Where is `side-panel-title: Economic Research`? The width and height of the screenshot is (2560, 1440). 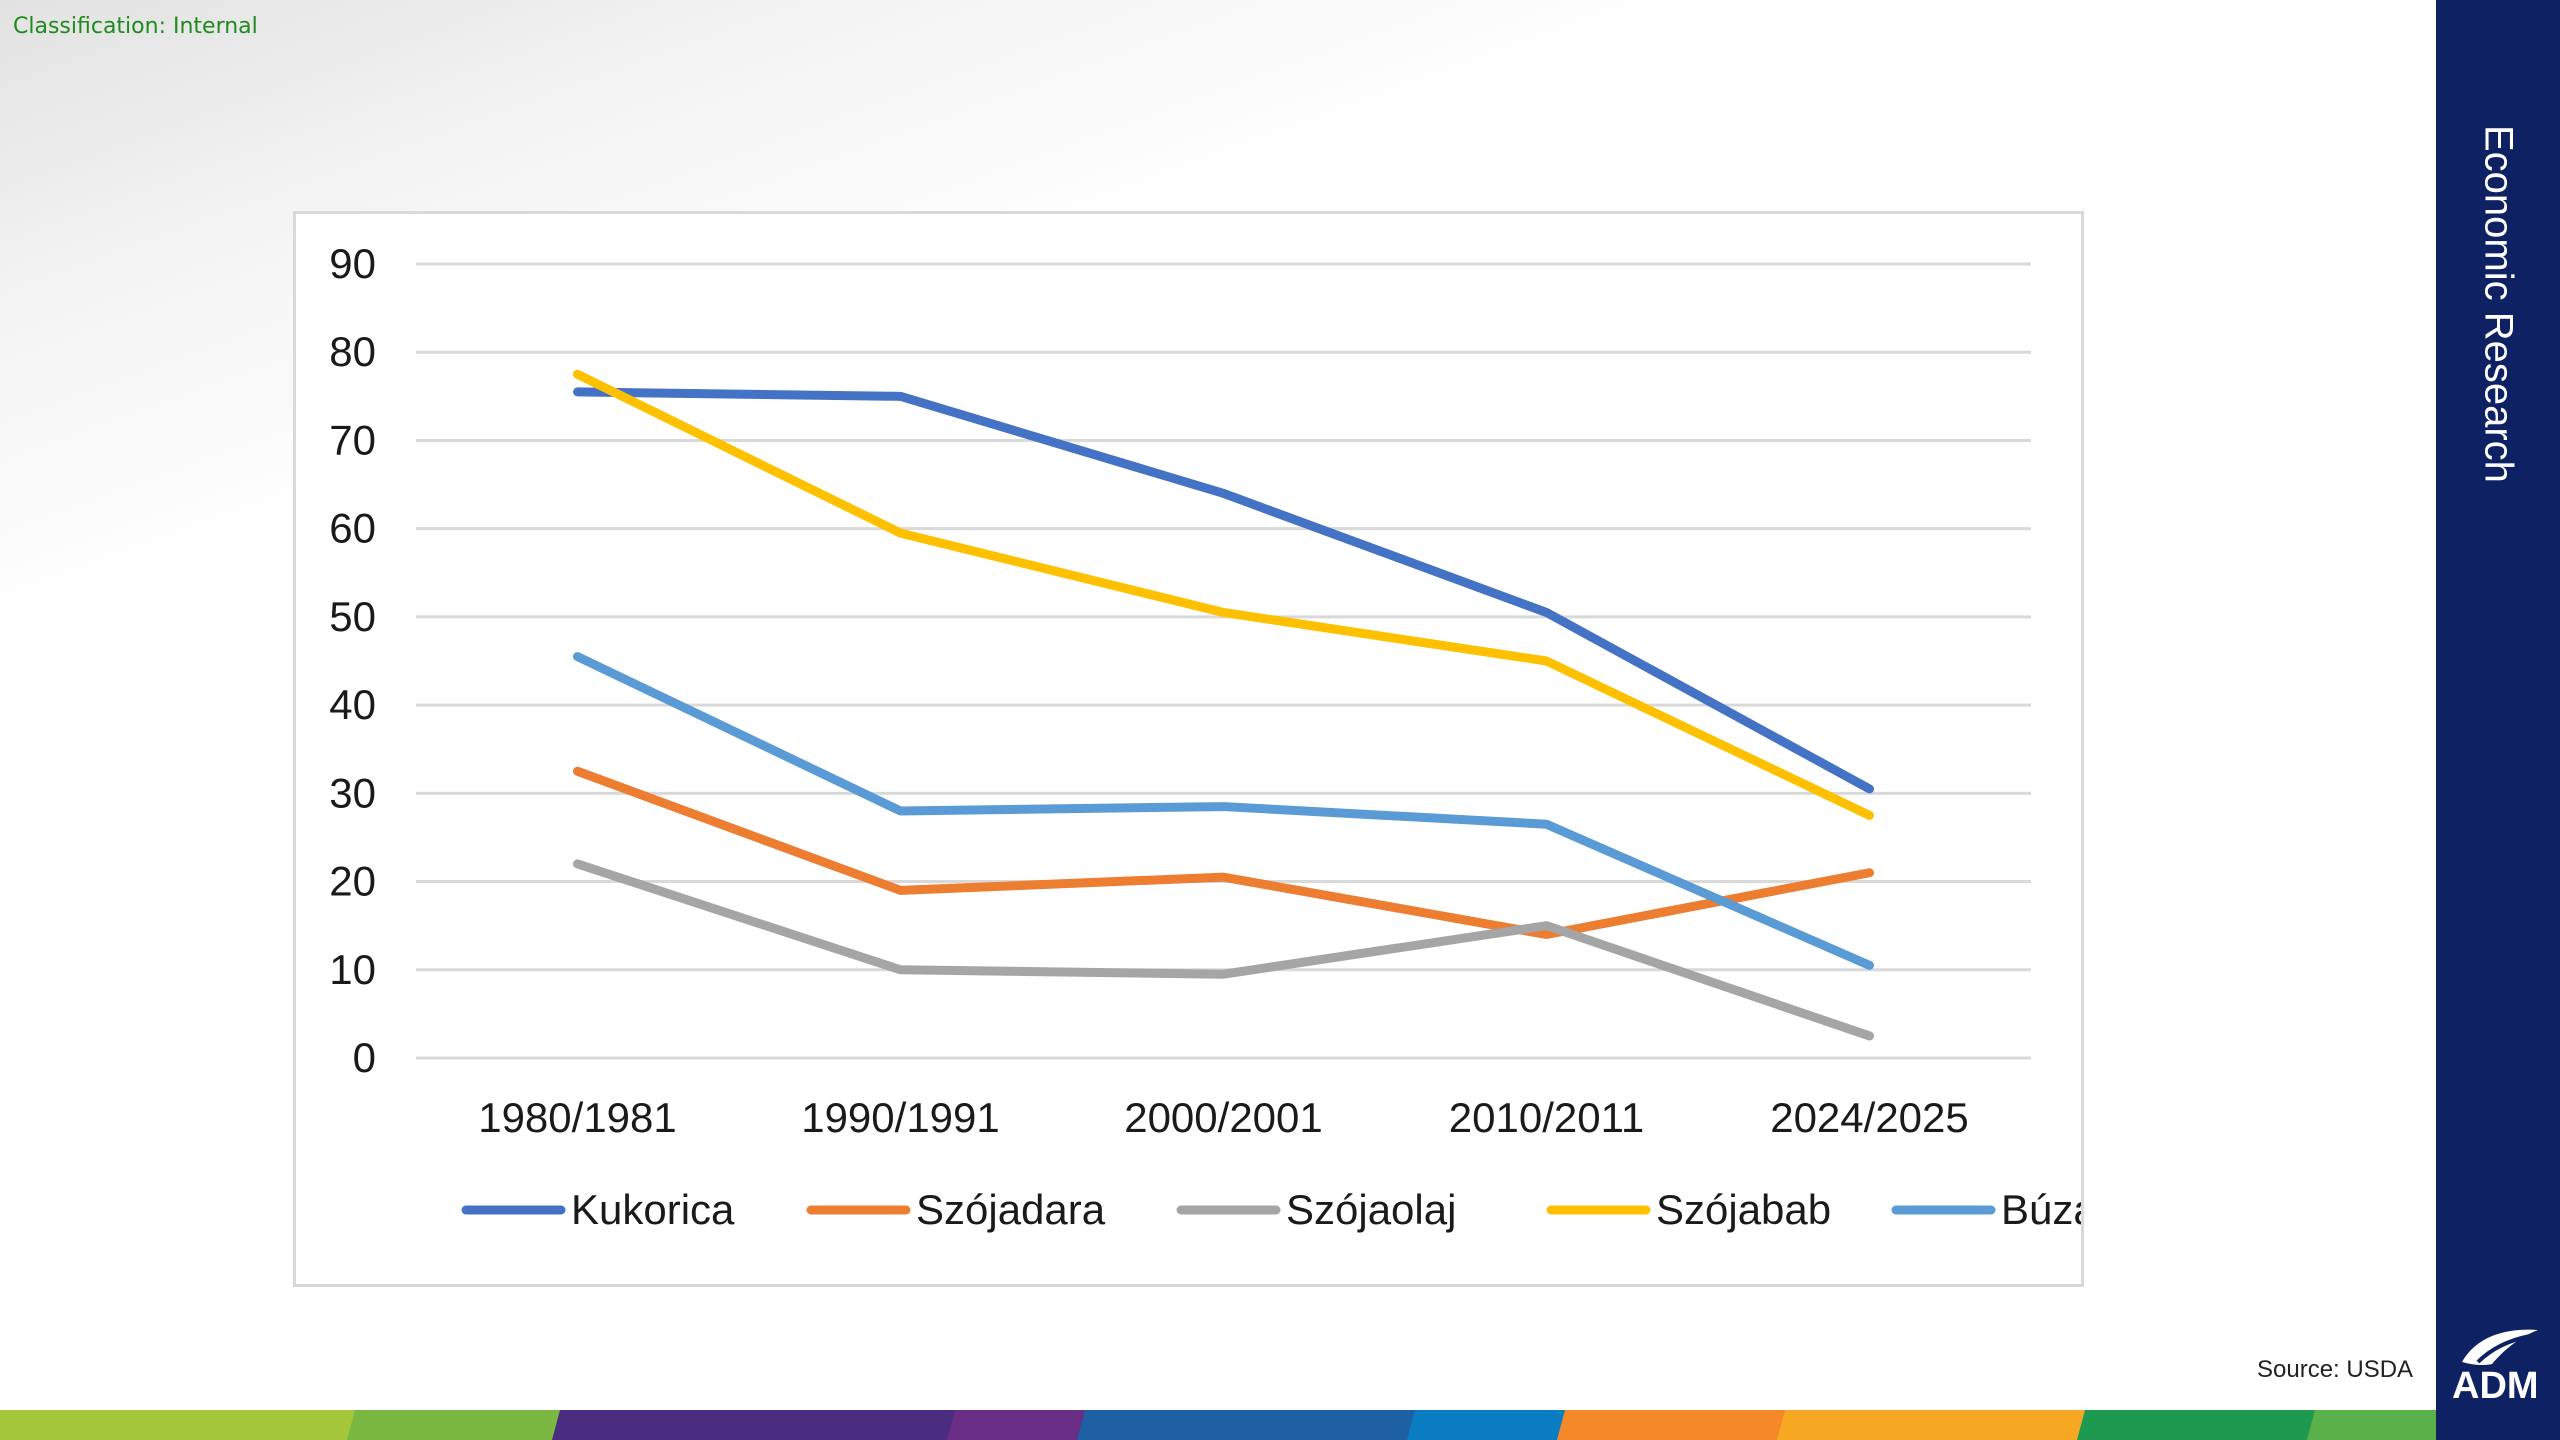
side-panel-title: Economic Research is located at coordinates (2498, 304).